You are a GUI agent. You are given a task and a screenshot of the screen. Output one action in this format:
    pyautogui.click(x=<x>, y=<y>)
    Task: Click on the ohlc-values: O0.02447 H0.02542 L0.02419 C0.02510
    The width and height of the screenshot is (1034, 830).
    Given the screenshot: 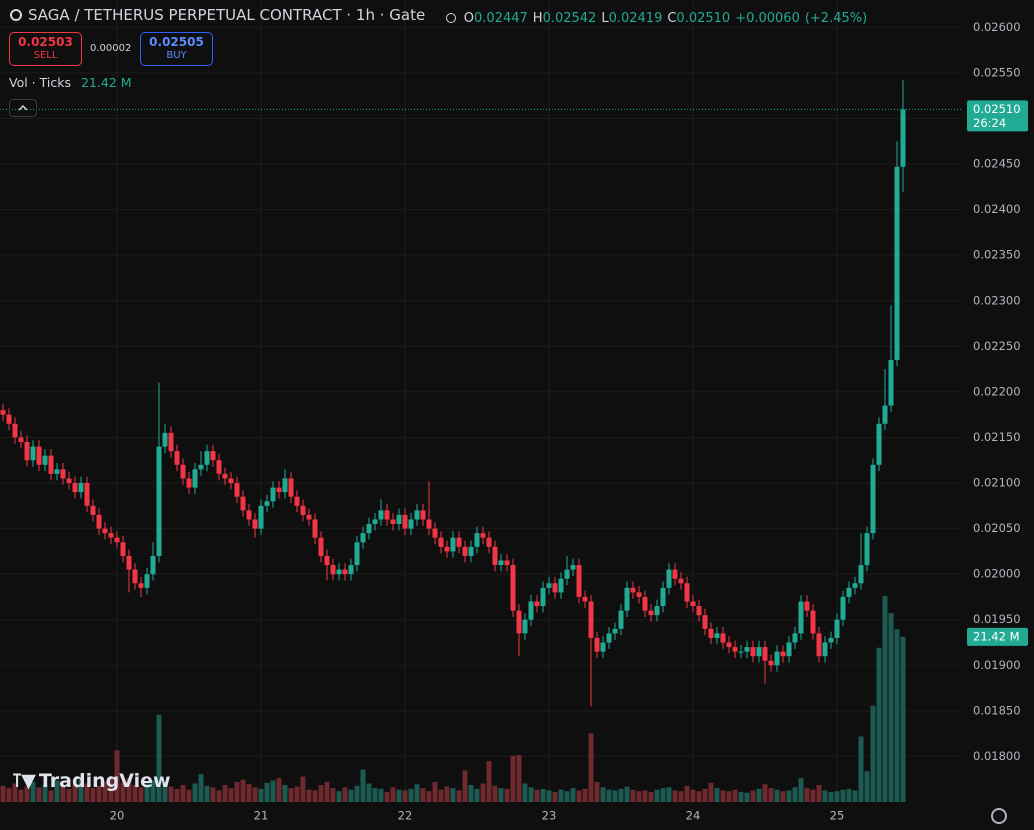 What is the action you would take?
    pyautogui.click(x=599, y=17)
    